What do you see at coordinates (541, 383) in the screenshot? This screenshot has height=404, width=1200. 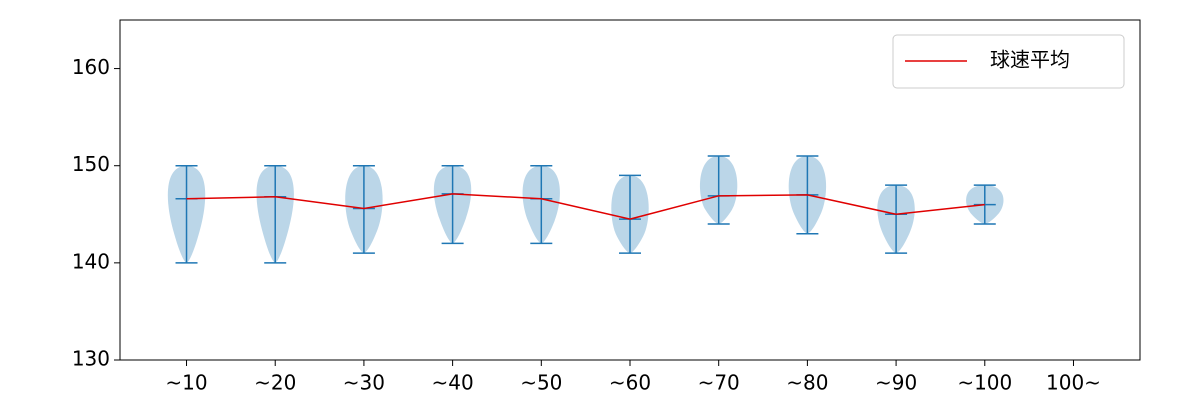 I see `x-tick-label: ~50` at bounding box center [541, 383].